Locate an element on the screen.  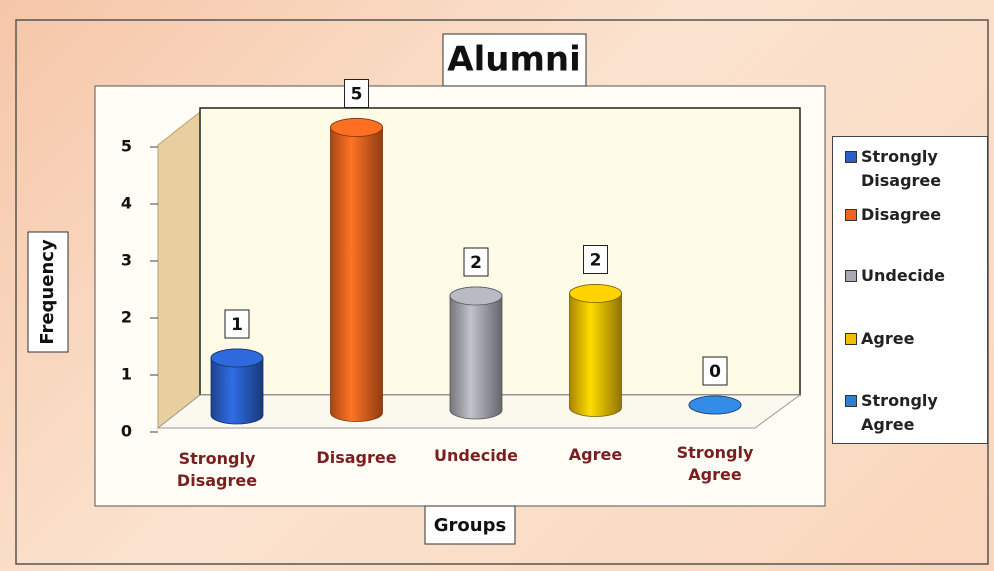
legend-entry: Agree is located at coordinates (915, 339).